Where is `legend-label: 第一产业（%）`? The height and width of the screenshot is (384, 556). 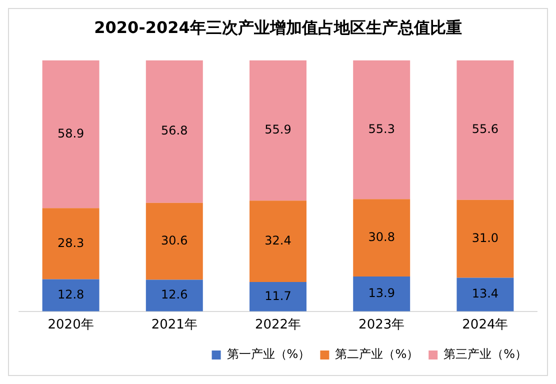 legend-label: 第一产业（%） is located at coordinates (268, 354).